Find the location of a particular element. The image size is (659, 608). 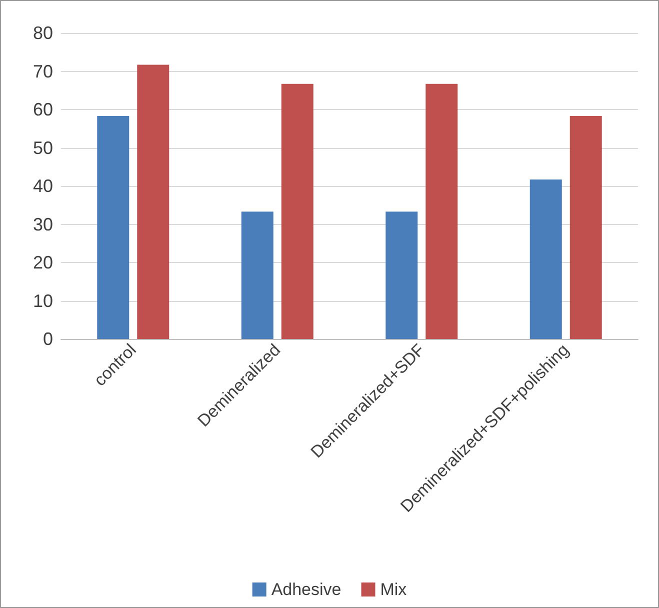

y-tick-label: 50 is located at coordinates (42, 148).